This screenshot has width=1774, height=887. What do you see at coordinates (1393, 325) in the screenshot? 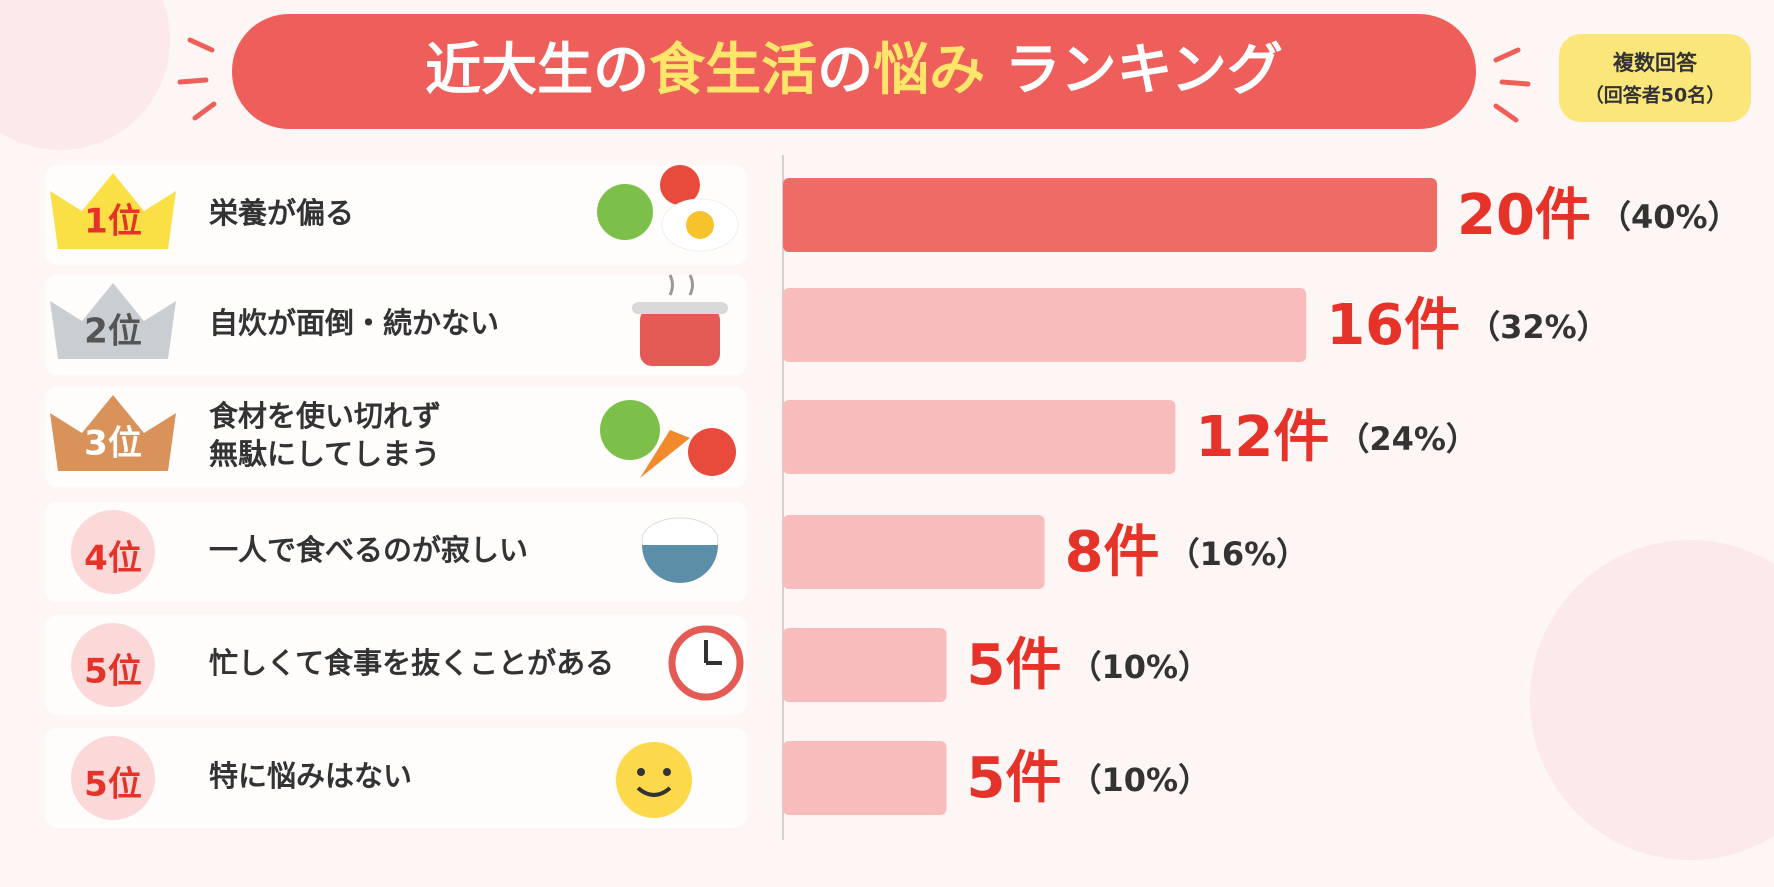
I see `value-label: 16件` at bounding box center [1393, 325].